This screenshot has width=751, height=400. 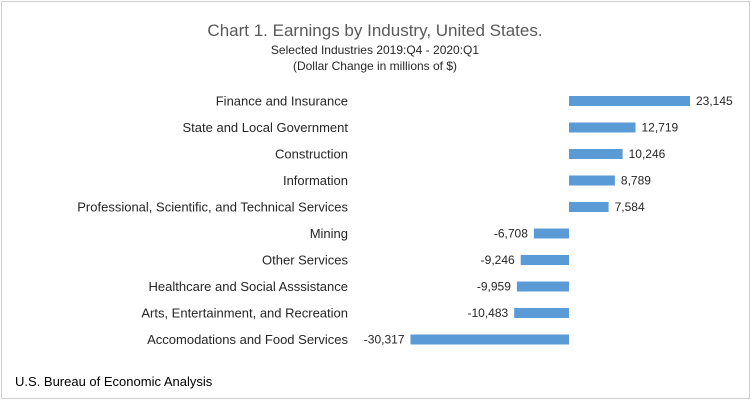 I want to click on data-label-0: 23,145, so click(x=714, y=101).